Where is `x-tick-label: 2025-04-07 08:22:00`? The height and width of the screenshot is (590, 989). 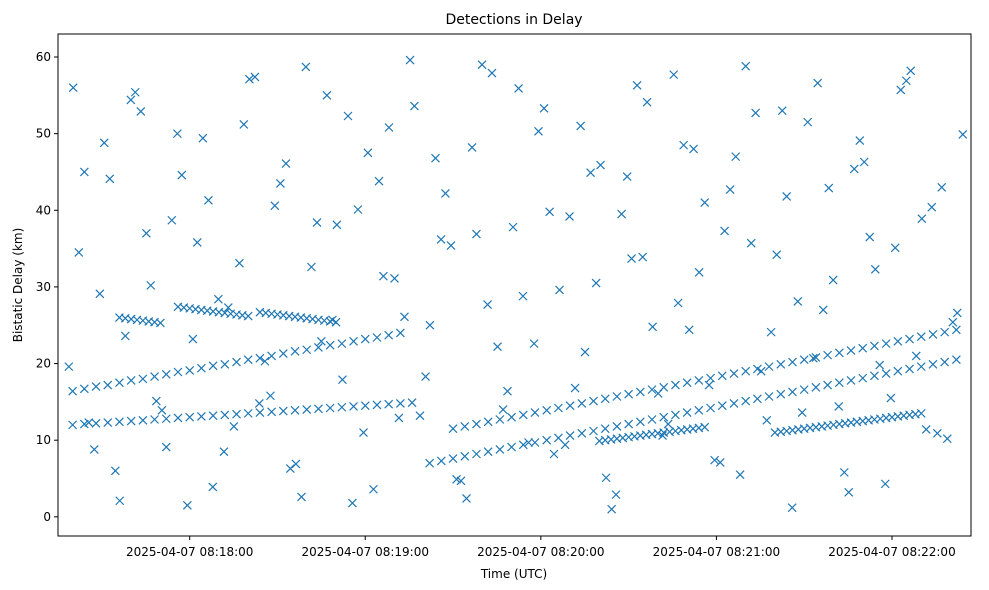
x-tick-label: 2025-04-07 08:22:00 is located at coordinates (891, 552).